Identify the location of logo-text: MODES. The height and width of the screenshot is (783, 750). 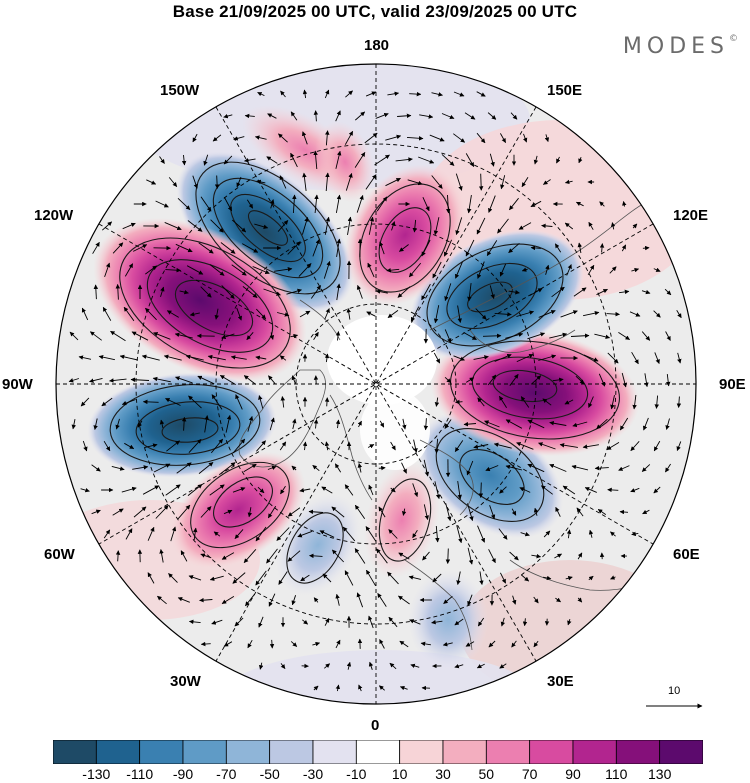
(675, 46).